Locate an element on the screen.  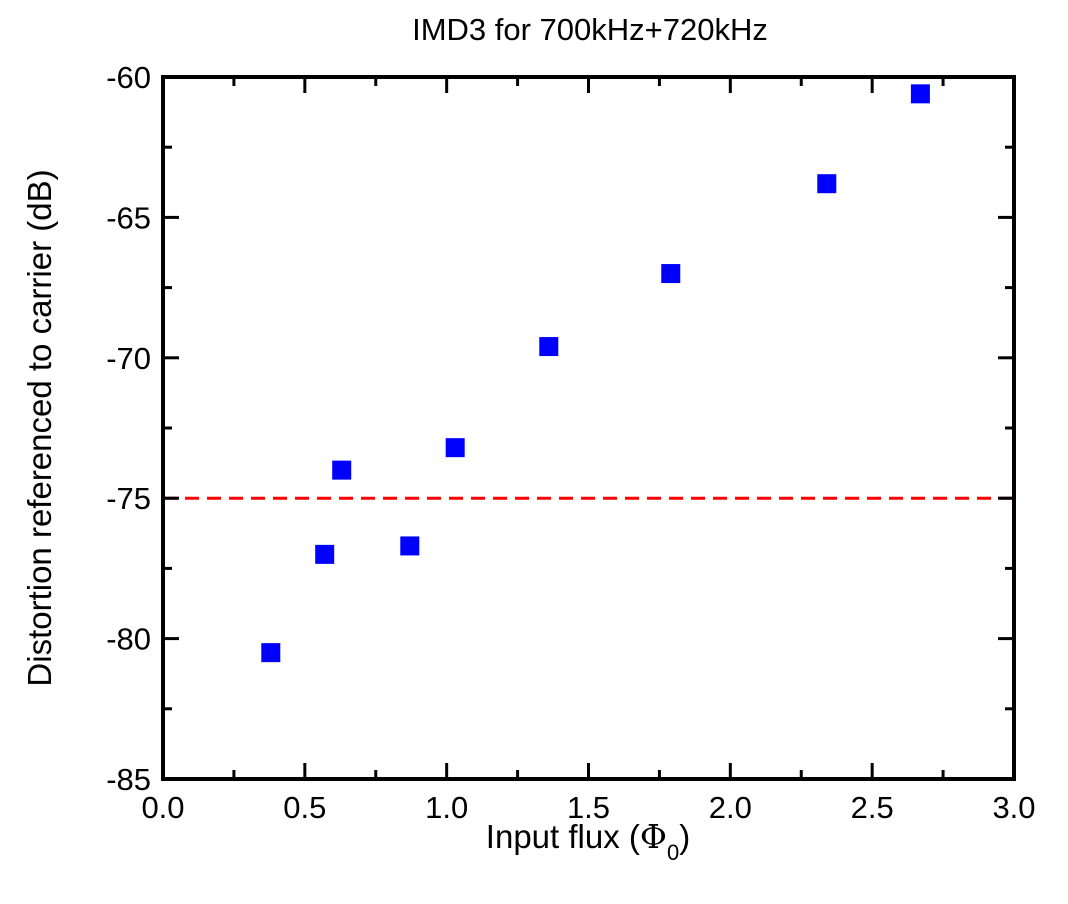
x-tick-label: 0.0 is located at coordinates (162, 807).